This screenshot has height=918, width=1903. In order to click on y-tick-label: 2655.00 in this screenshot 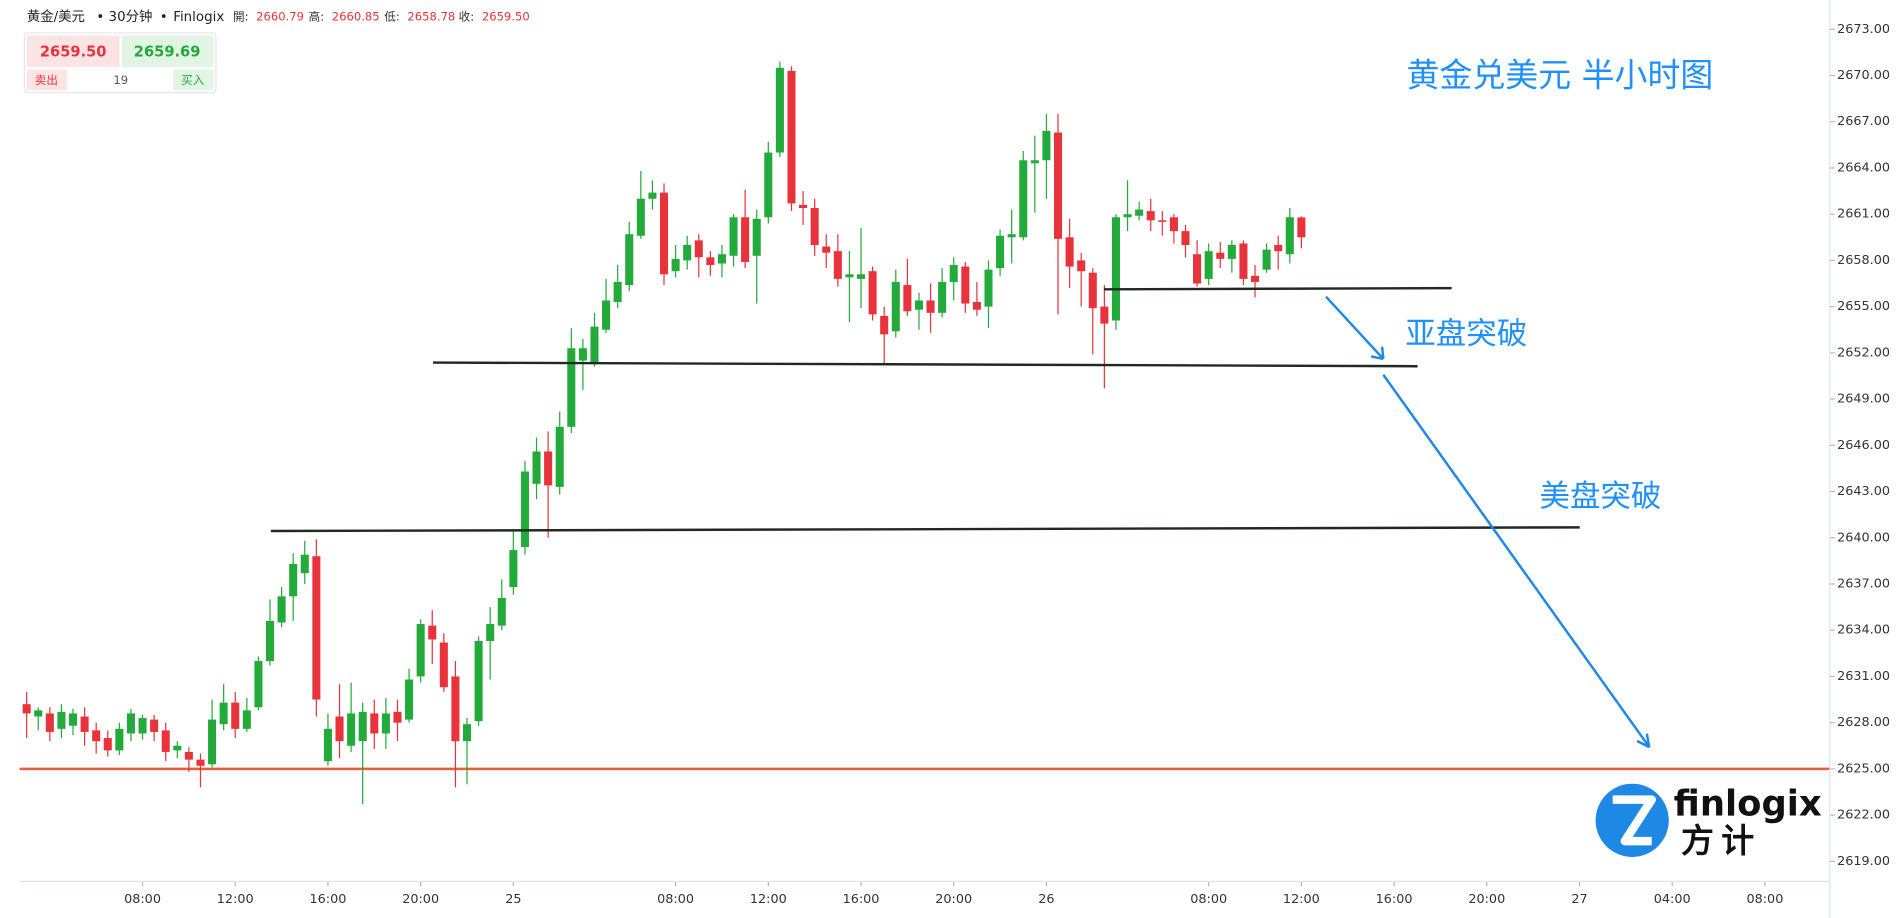, I will do `click(1863, 306)`.